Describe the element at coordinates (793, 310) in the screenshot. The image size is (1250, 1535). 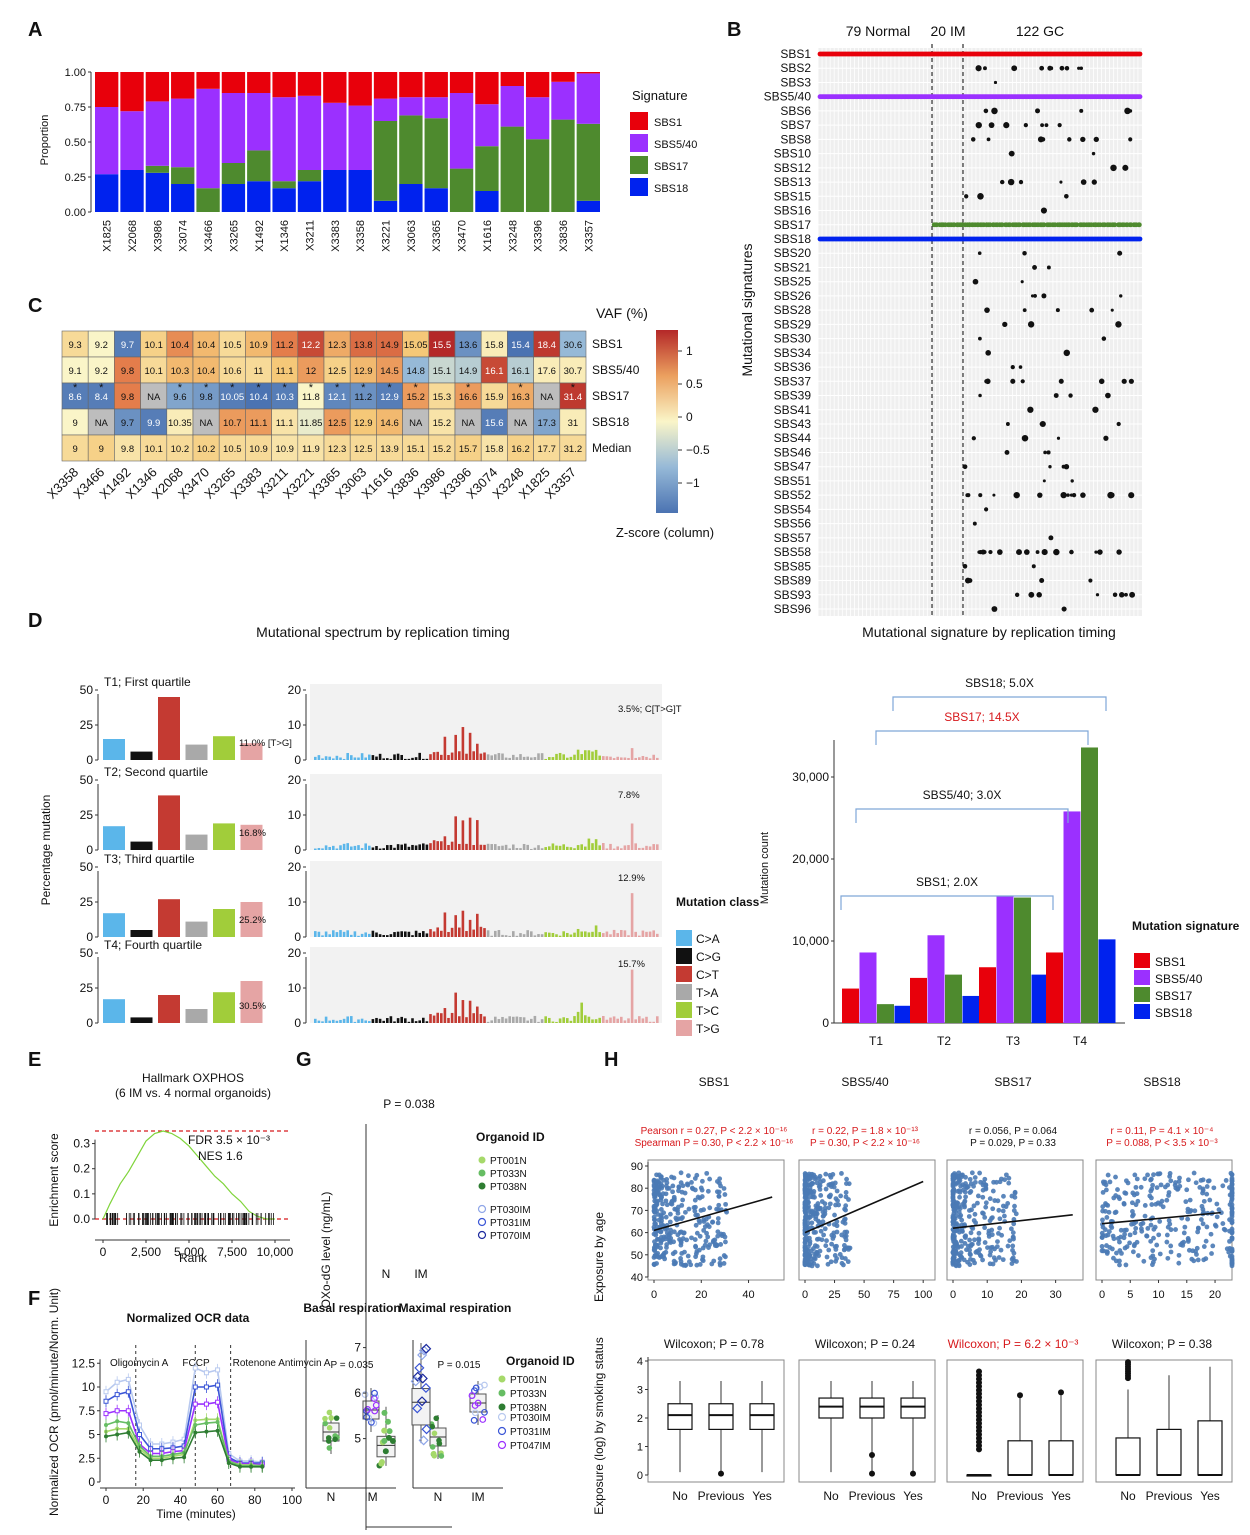
I see `row-label: SBS28` at that location.